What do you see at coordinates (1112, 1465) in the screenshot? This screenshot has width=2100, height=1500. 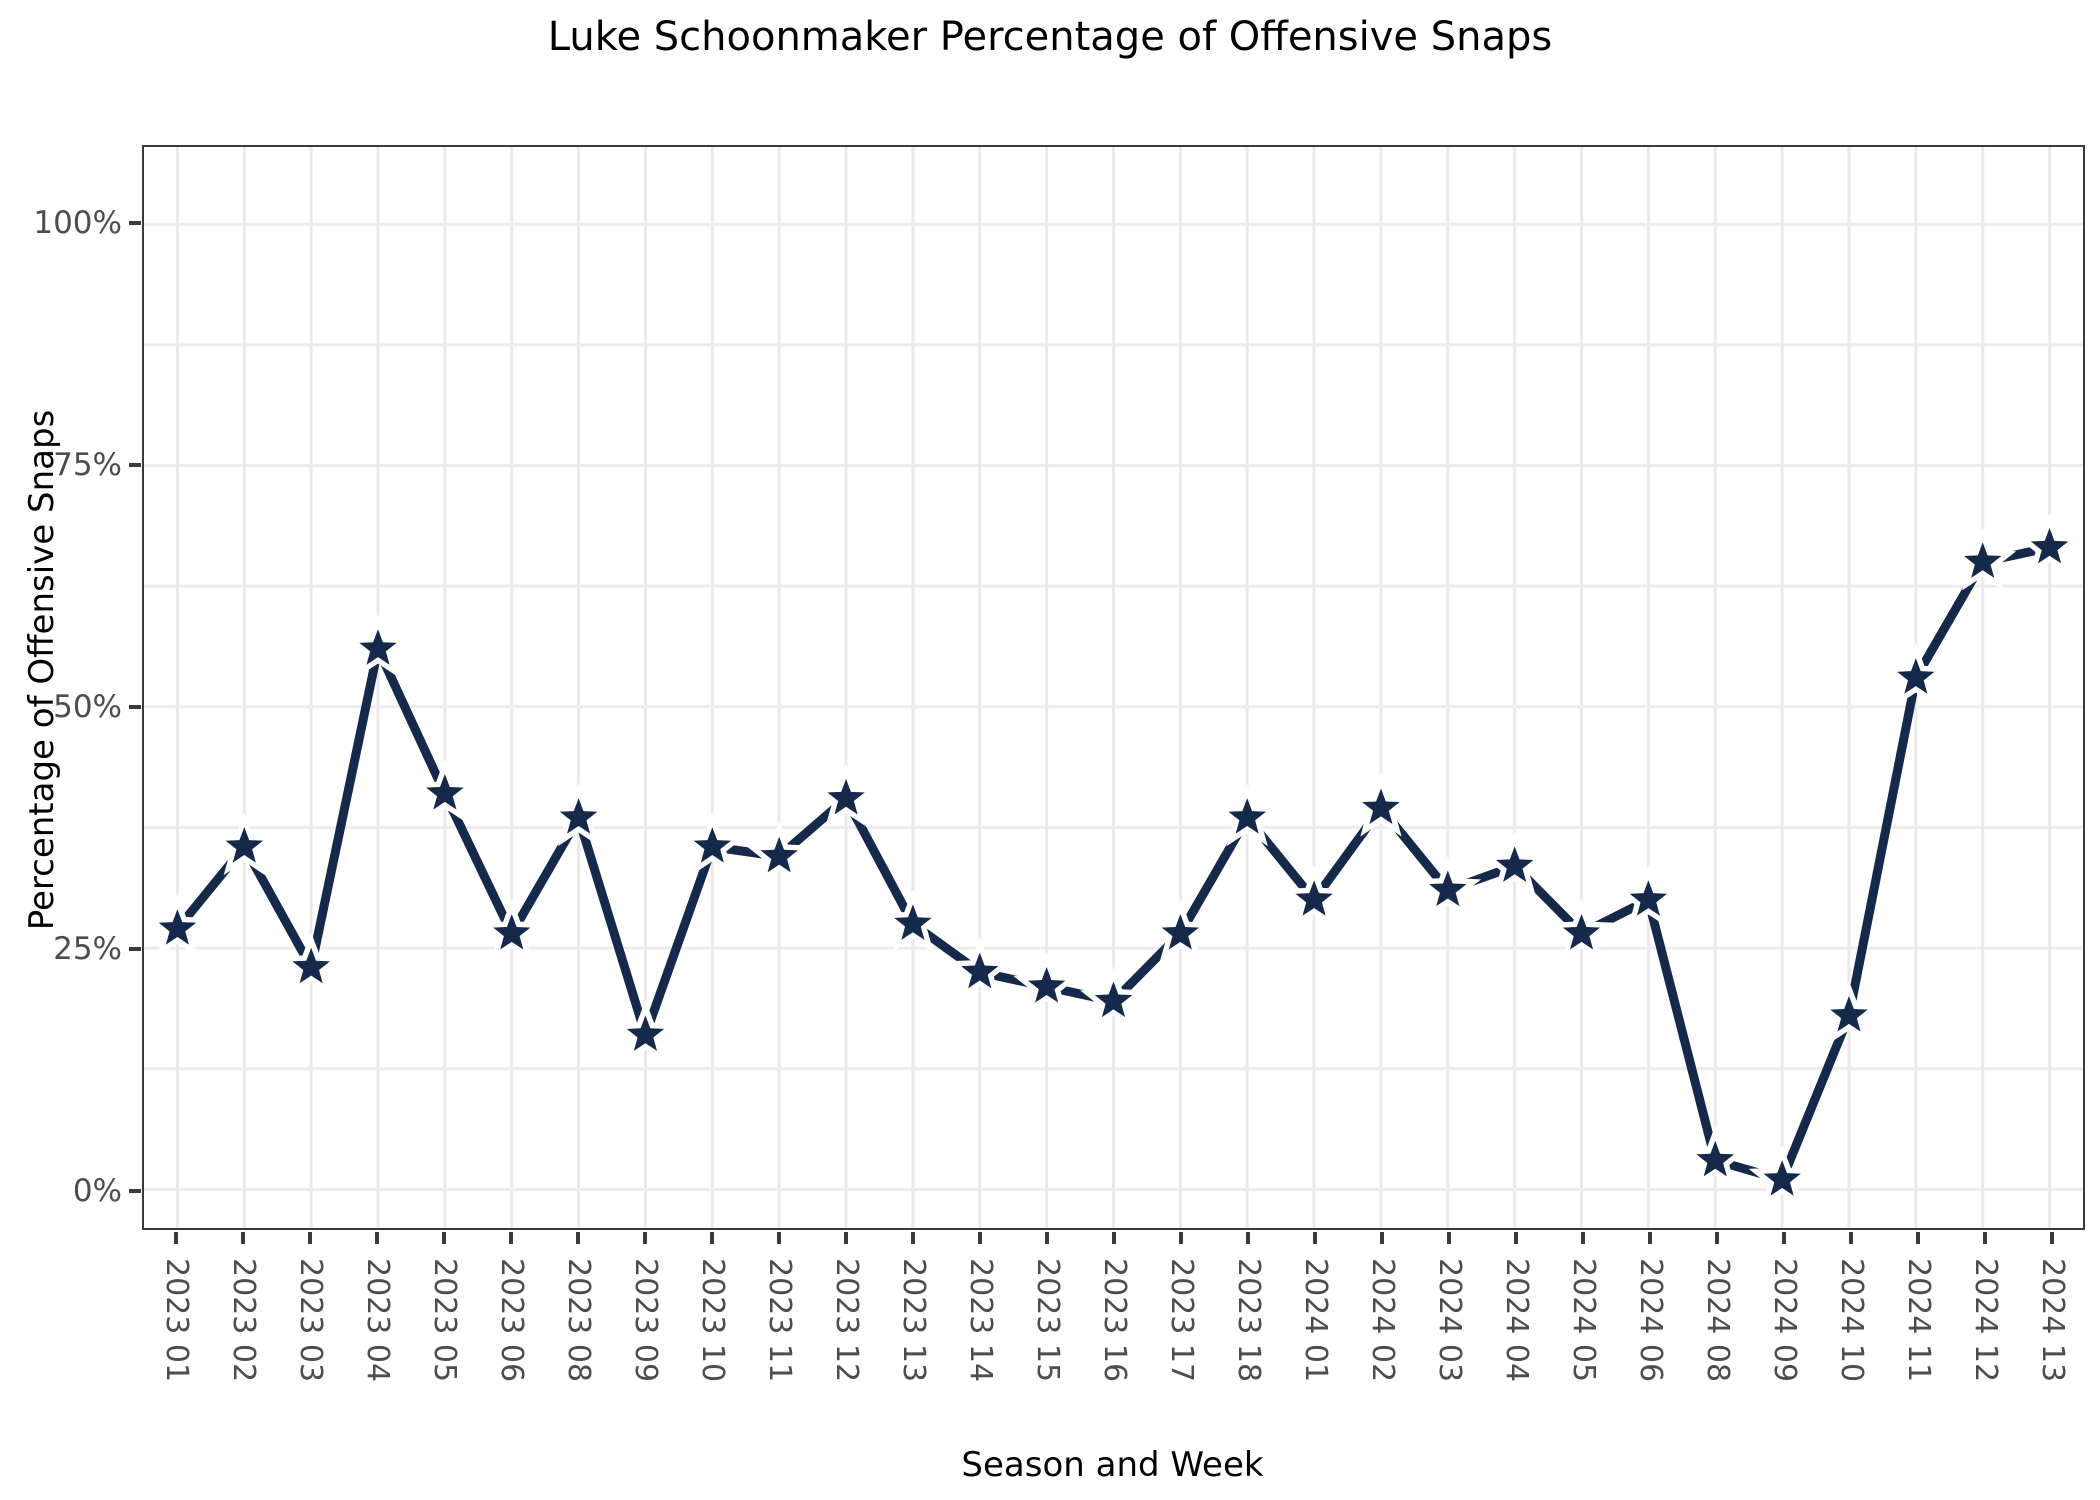 I see `x-axis-label: Season and Week` at bounding box center [1112, 1465].